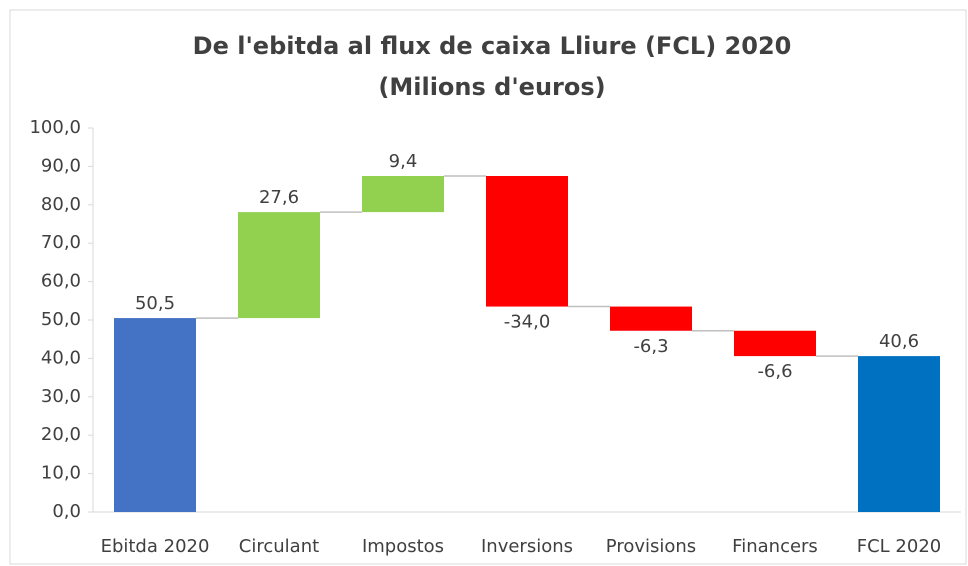  I want to click on y-tick-label: 40,0, so click(61, 357).